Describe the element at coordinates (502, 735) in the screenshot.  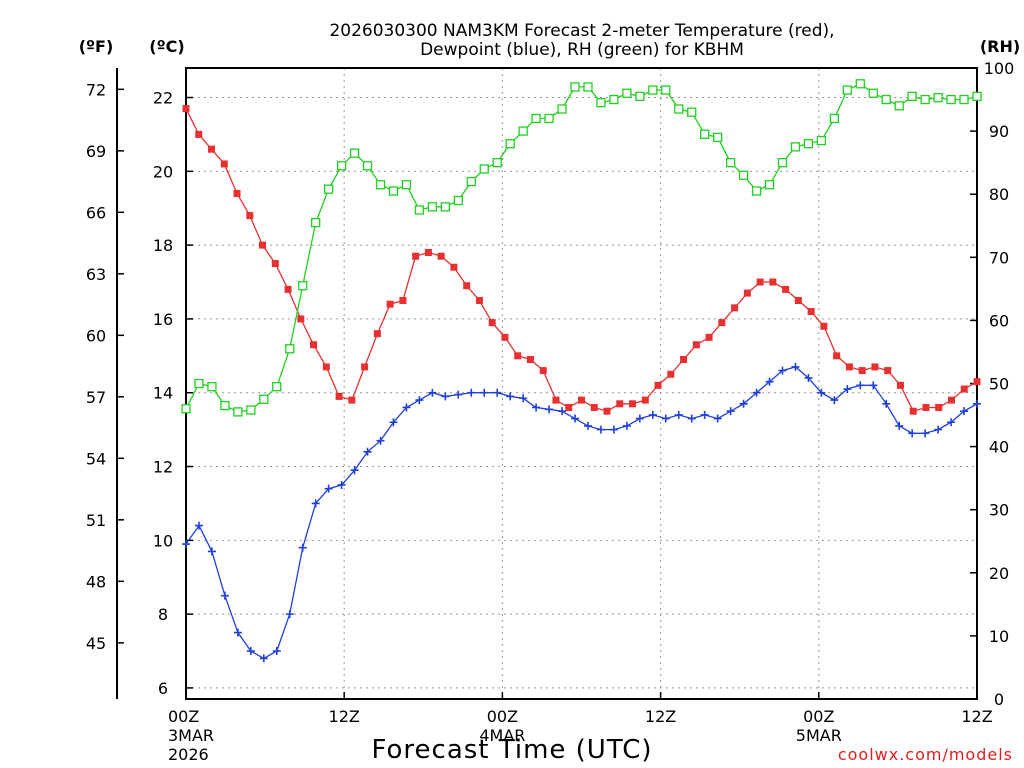
I see `x-tick-date-label: 4MAR` at that location.